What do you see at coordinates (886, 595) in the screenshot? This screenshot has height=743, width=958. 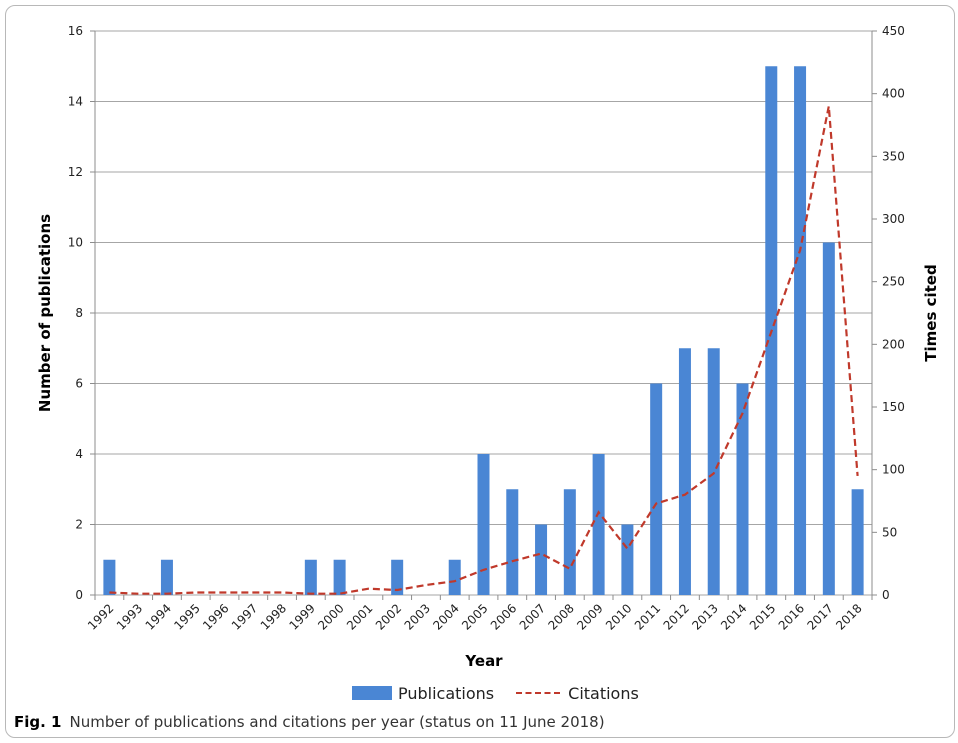 I see `y2-tick-label: 0` at bounding box center [886, 595].